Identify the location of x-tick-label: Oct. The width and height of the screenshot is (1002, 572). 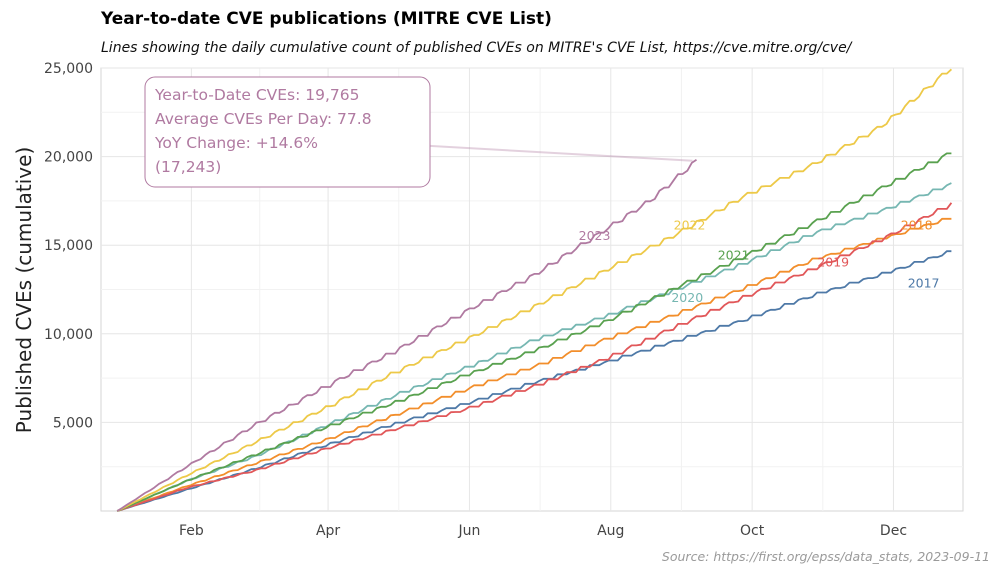
(752, 531).